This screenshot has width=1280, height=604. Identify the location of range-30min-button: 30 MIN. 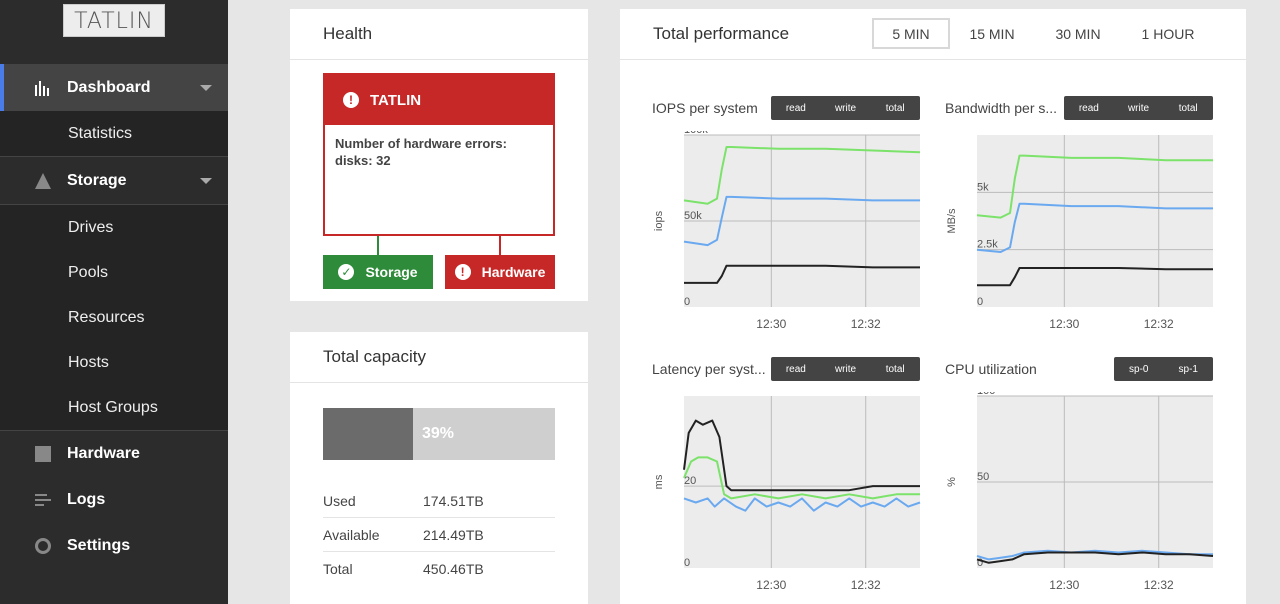
(1078, 33).